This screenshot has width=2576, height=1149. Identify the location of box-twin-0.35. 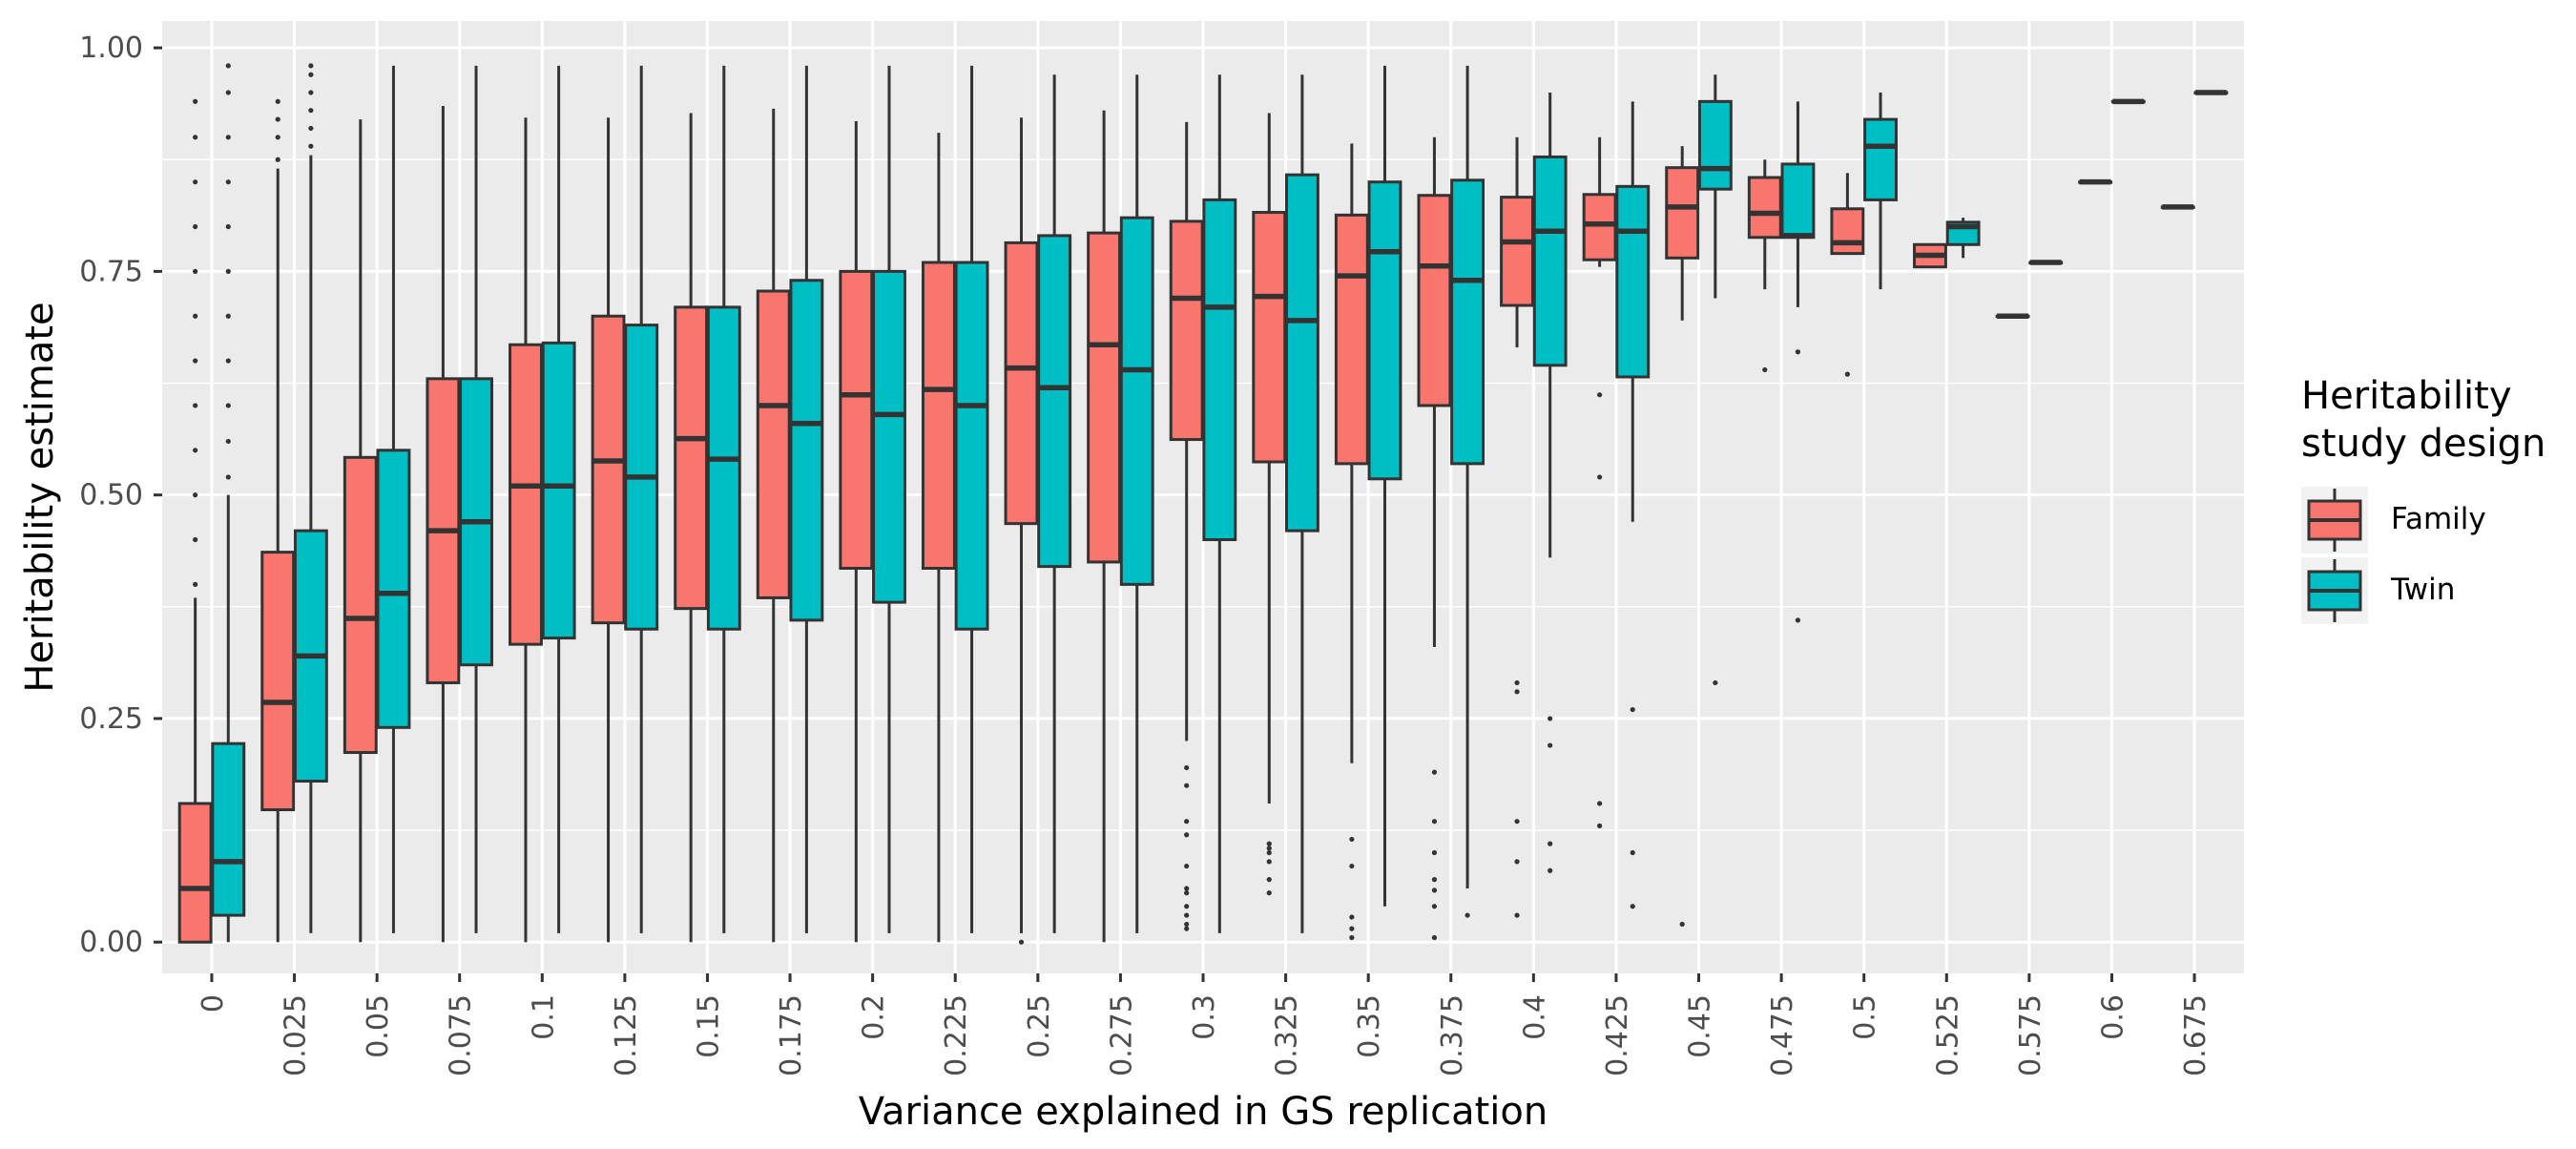
(1384, 486).